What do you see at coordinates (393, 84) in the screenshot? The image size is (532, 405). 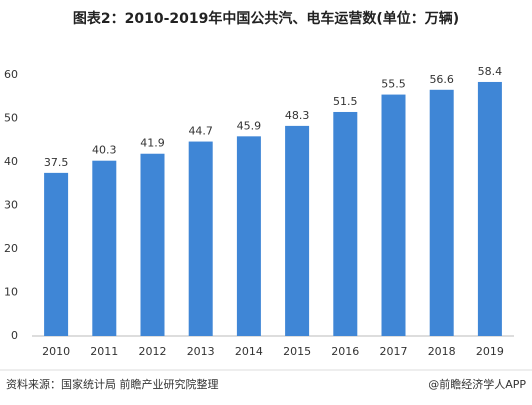 I see `data-label: 55.5` at bounding box center [393, 84].